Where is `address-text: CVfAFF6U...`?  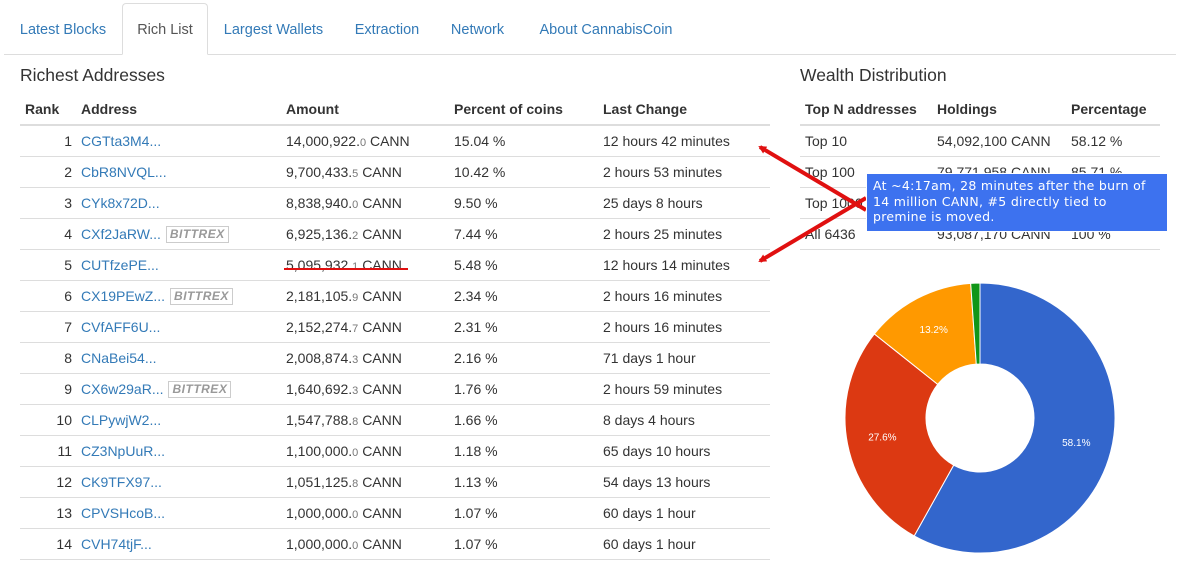 address-text: CVfAFF6U... is located at coordinates (121, 327).